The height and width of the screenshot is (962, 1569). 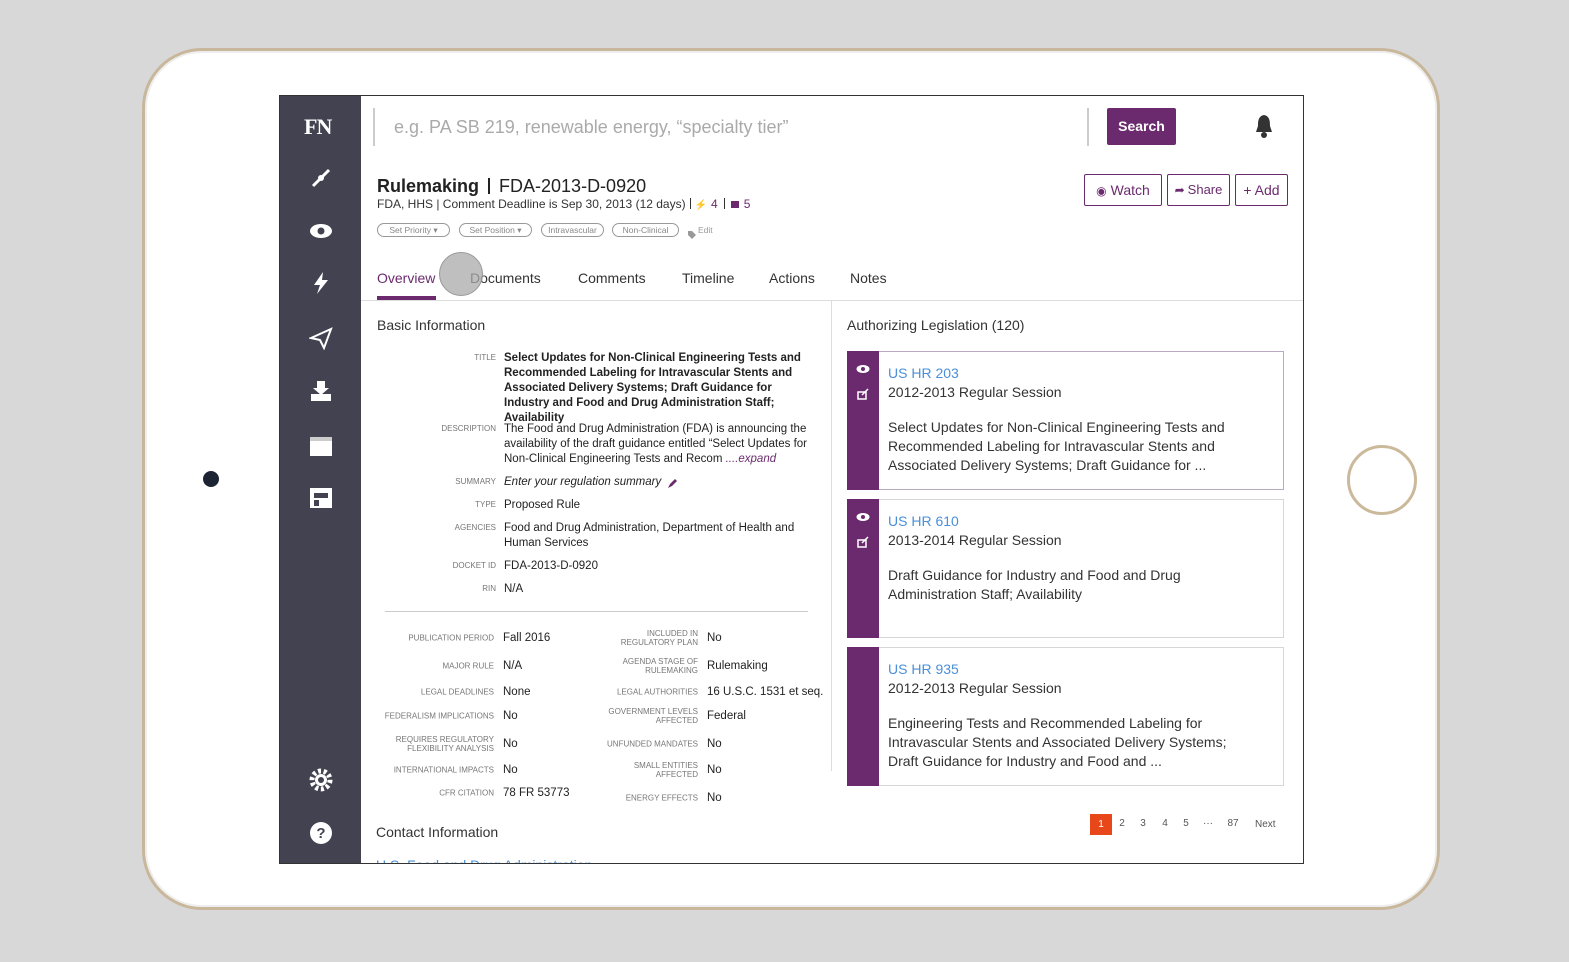 I want to click on contact-link: U.S. Food and Drug Administration, so click(x=484, y=859).